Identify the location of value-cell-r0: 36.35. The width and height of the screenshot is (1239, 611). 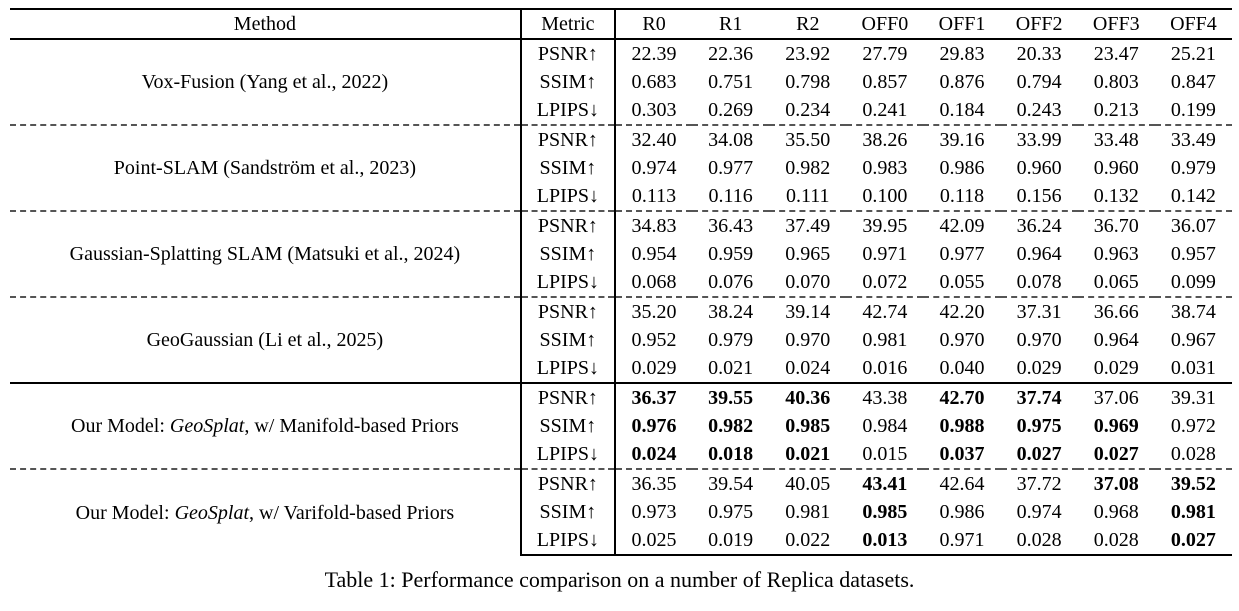
(653, 483).